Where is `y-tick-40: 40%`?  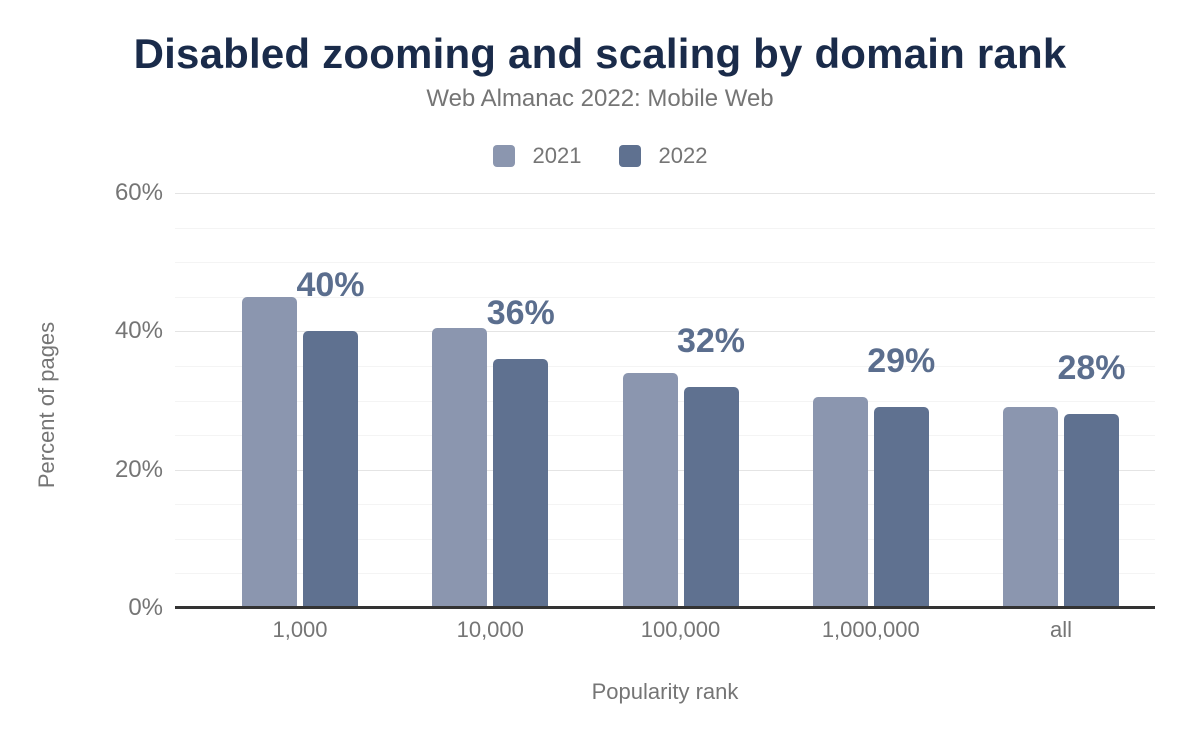
y-tick-40: 40% is located at coordinates (138, 331).